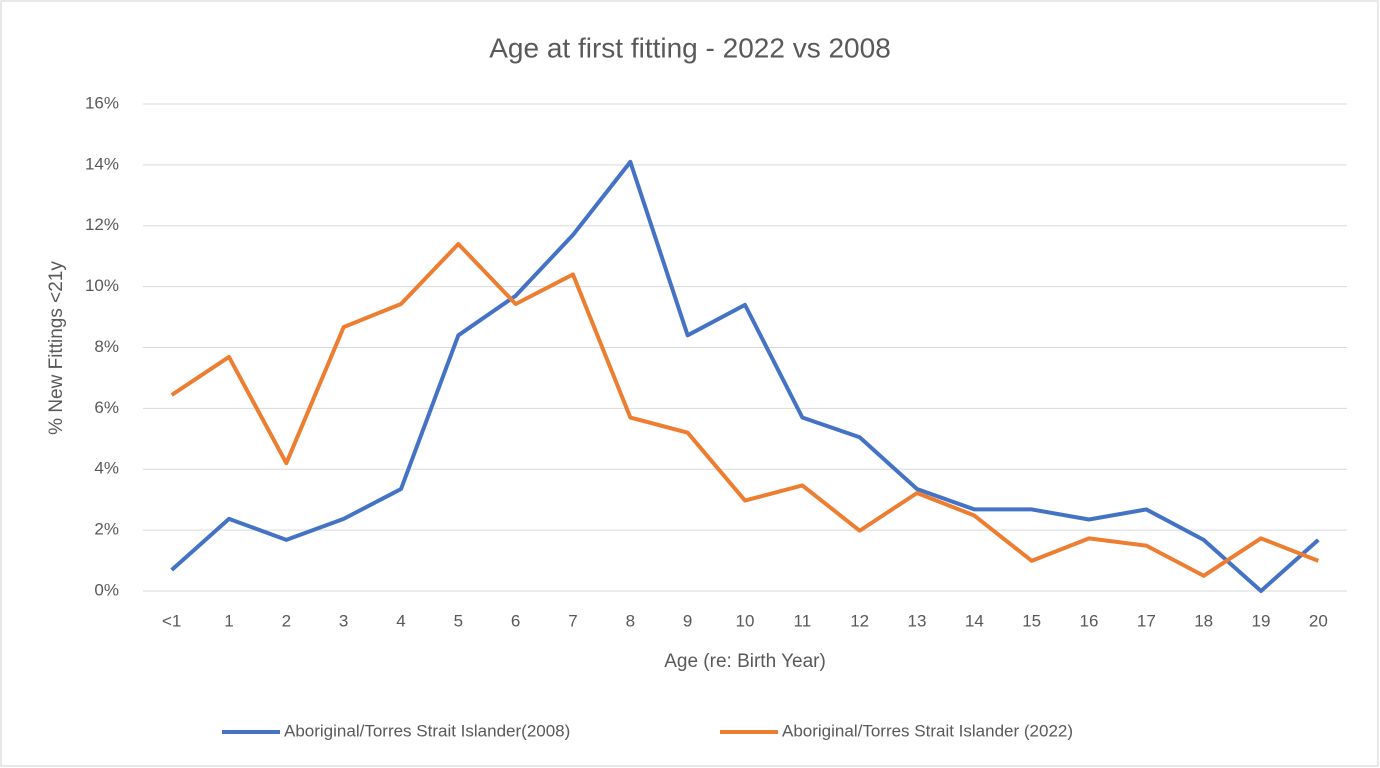  Describe the element at coordinates (102, 224) in the screenshot. I see `y-tick-label: 12%` at that location.